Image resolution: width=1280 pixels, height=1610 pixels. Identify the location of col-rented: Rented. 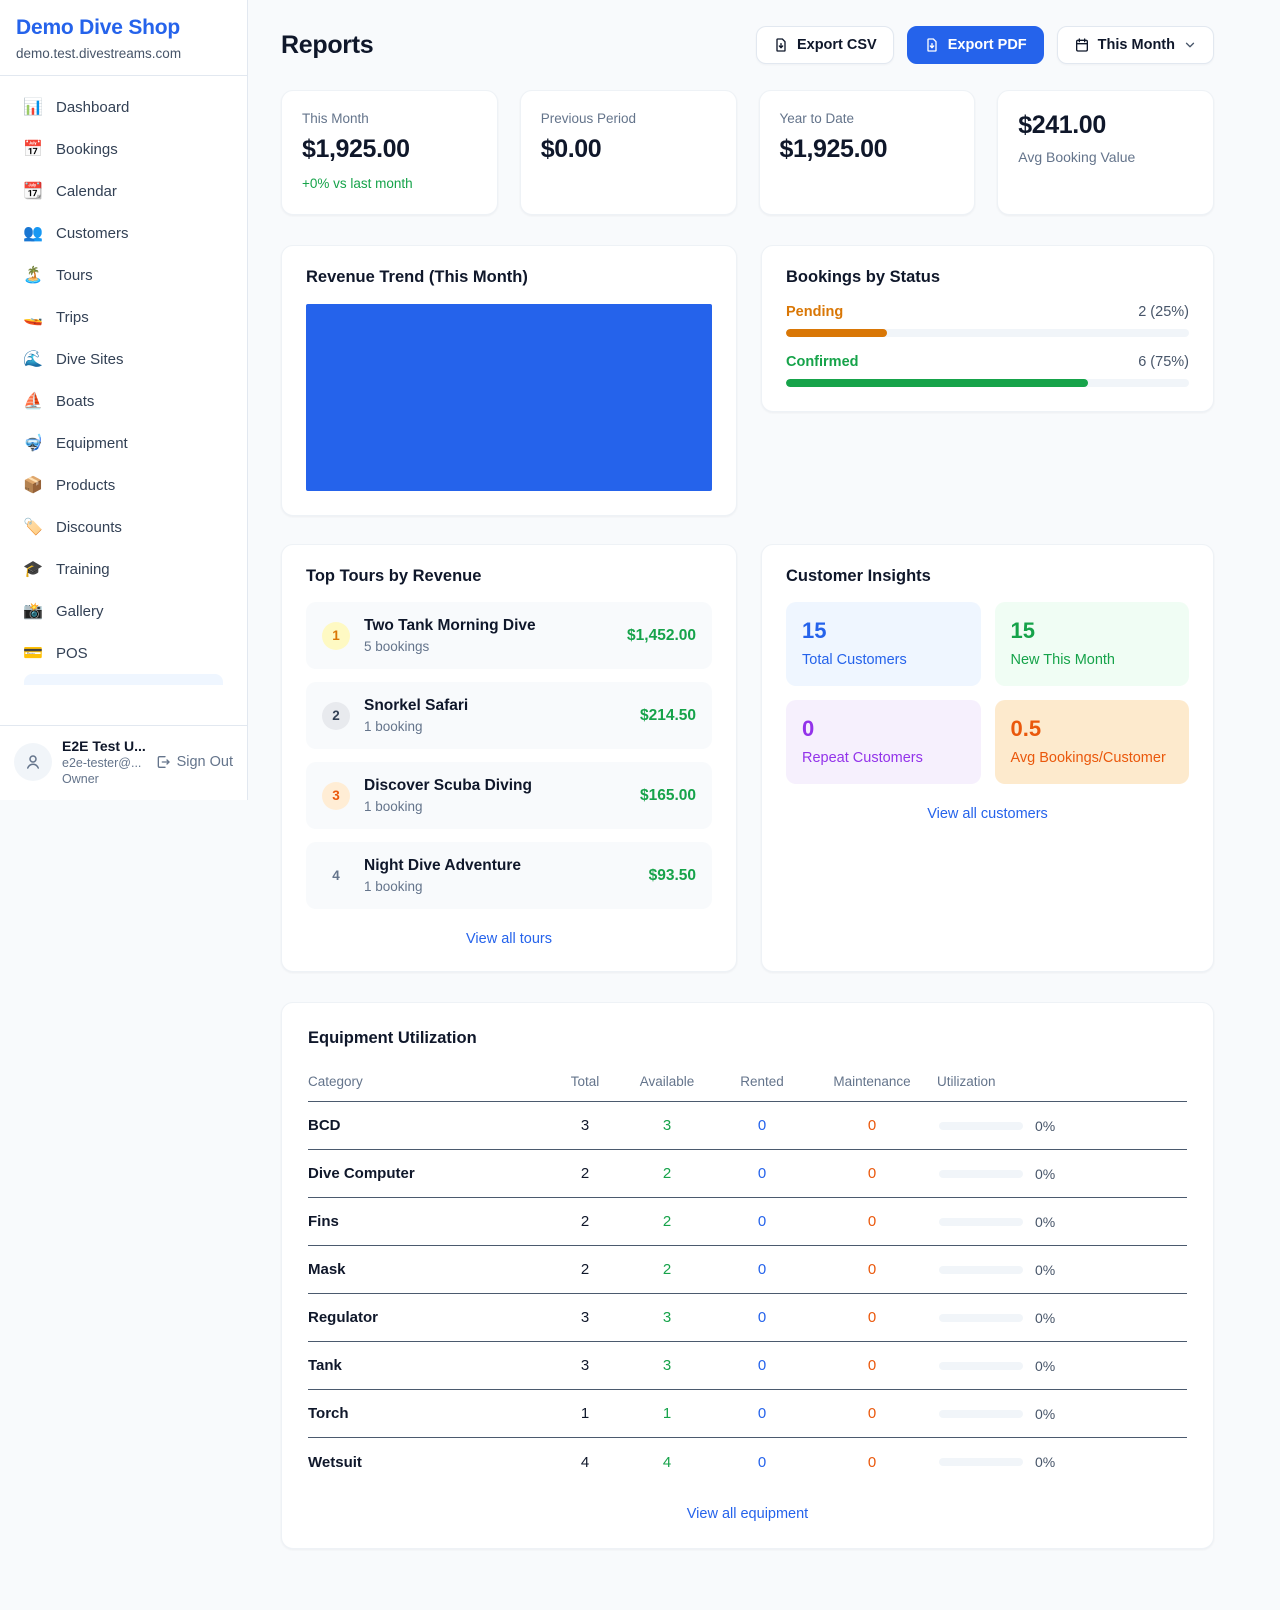
(762, 1081).